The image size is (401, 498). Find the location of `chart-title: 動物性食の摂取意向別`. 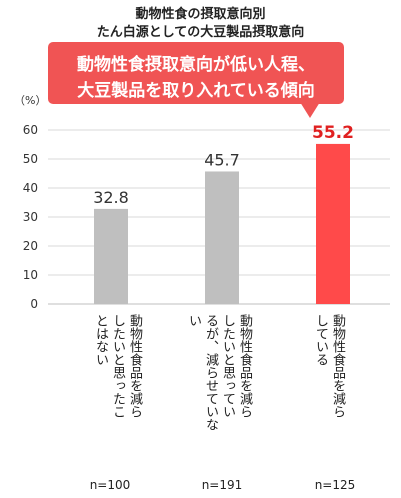

chart-title: 動物性食の摂取意向別 is located at coordinates (200, 14).